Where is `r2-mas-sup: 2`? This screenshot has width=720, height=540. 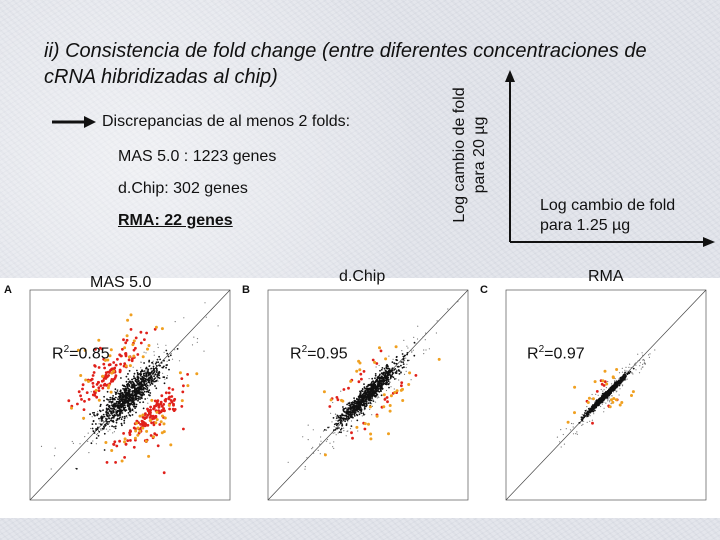
r2-mas-sup: 2 is located at coordinates (66, 349).